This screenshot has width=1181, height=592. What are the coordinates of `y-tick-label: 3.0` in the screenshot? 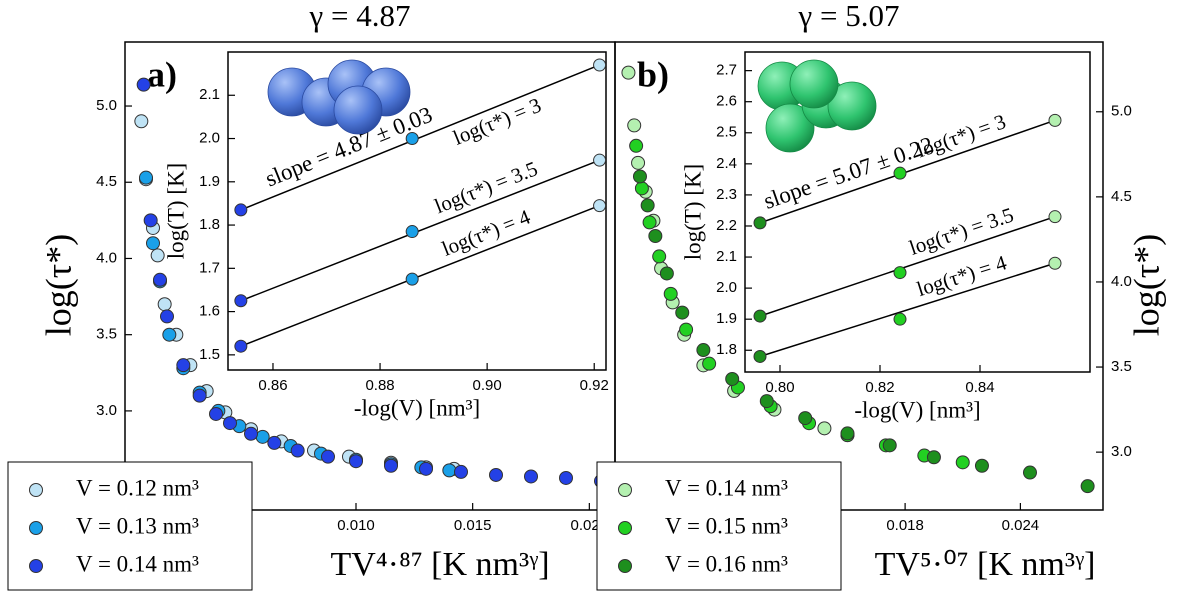 It's located at (1121, 451).